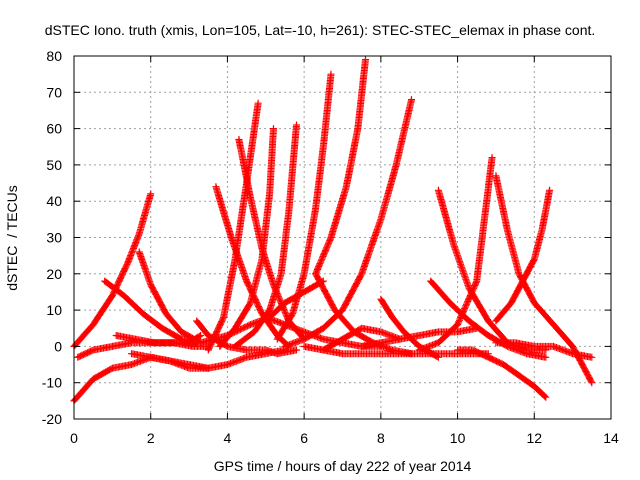  Describe the element at coordinates (54, 165) in the screenshot. I see `y-tick-label: 50` at that location.